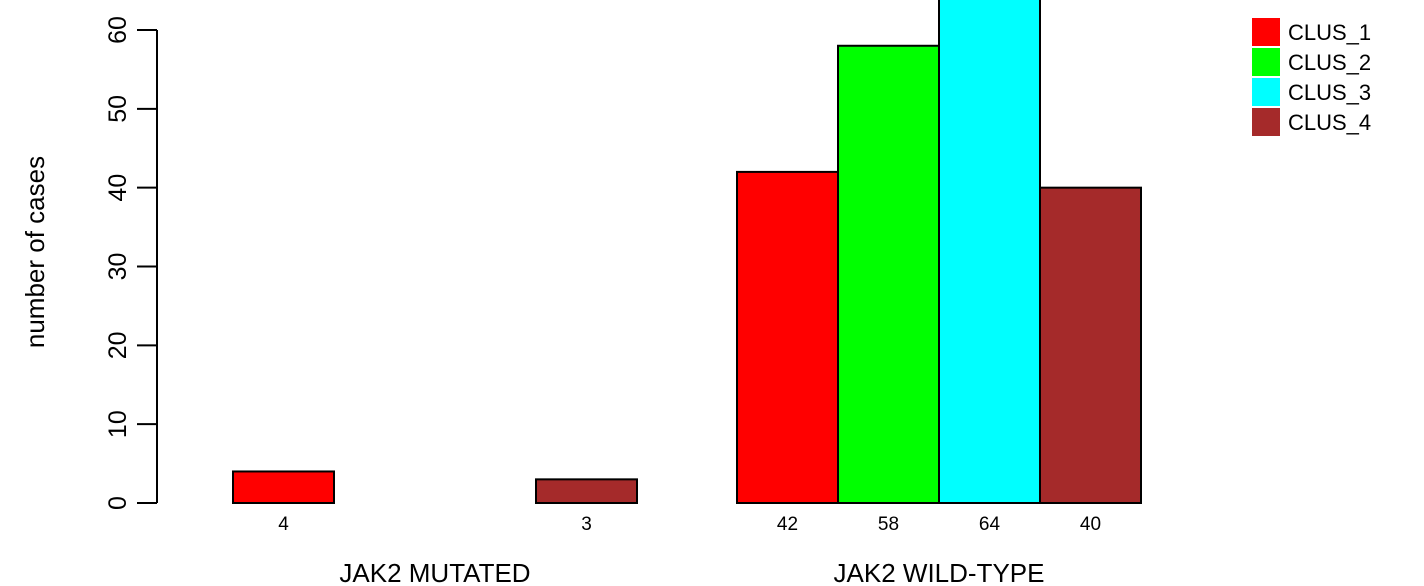 The image size is (1424, 586). What do you see at coordinates (35, 252) in the screenshot?
I see `y-axis-label: number of cases` at bounding box center [35, 252].